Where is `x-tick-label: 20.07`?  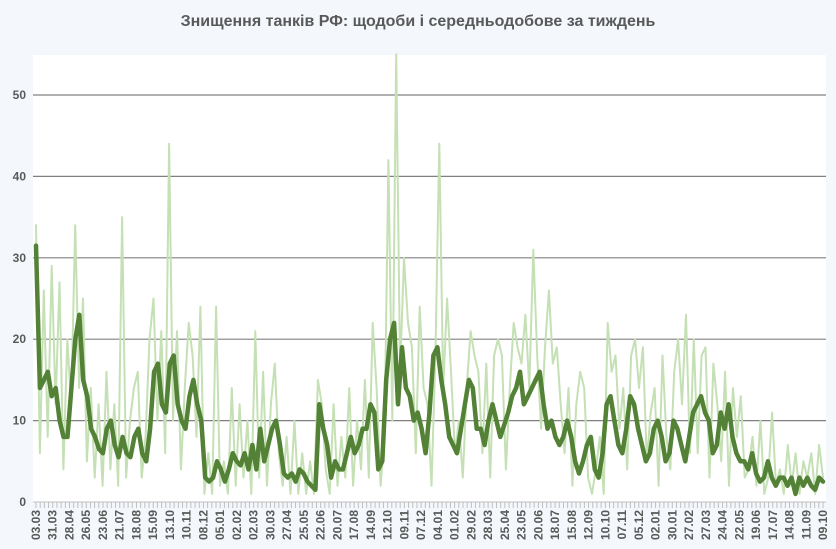 x-tick-label: 20.07 is located at coordinates (337, 525).